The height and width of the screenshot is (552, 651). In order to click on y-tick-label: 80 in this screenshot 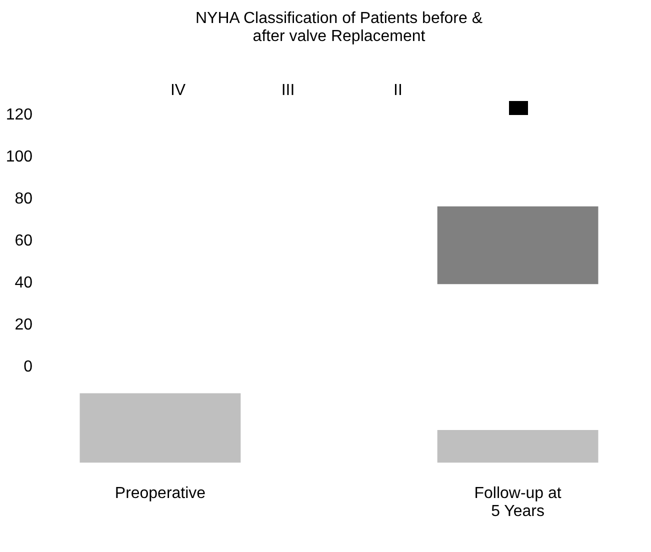, I will do `click(23, 199)`.